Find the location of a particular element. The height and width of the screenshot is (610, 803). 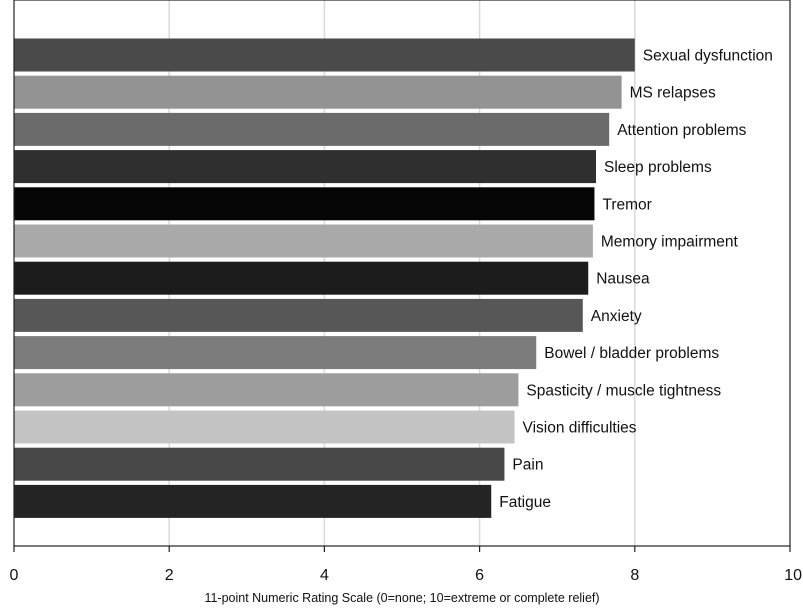

bar-label: Memory impairment is located at coordinates (670, 242).